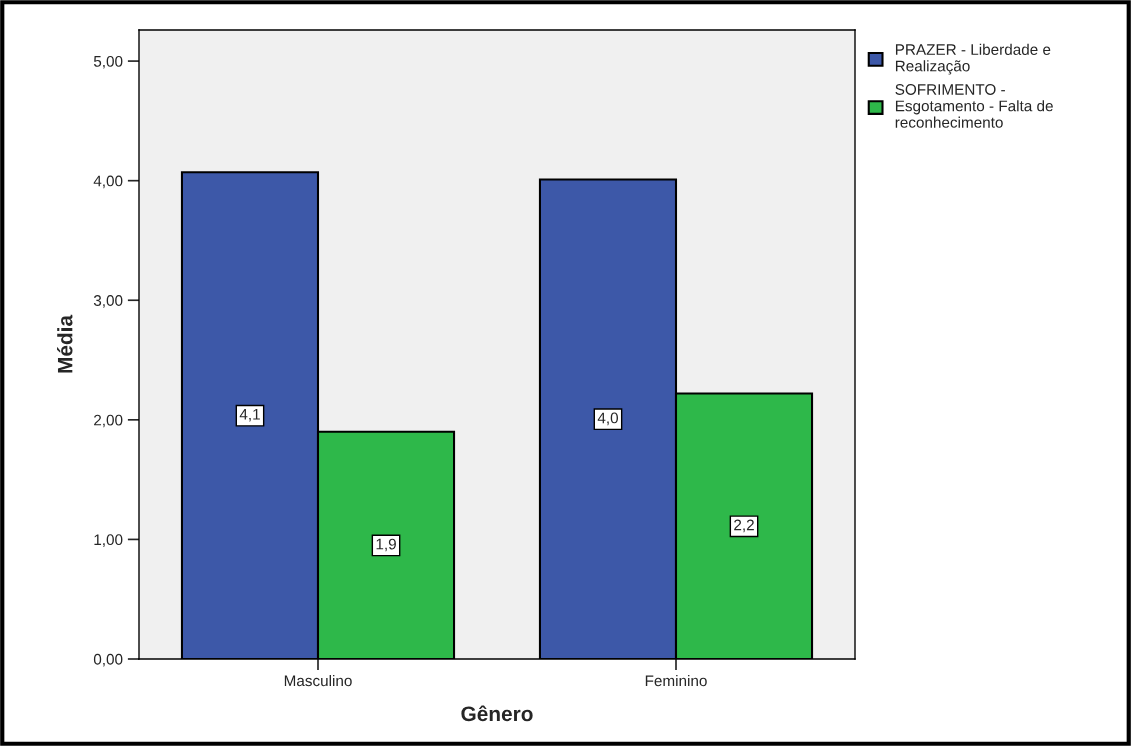 This screenshot has height=746, width=1131. What do you see at coordinates (973, 59) in the screenshot?
I see `legend-label: PRAZER - Liberdade e Realização` at bounding box center [973, 59].